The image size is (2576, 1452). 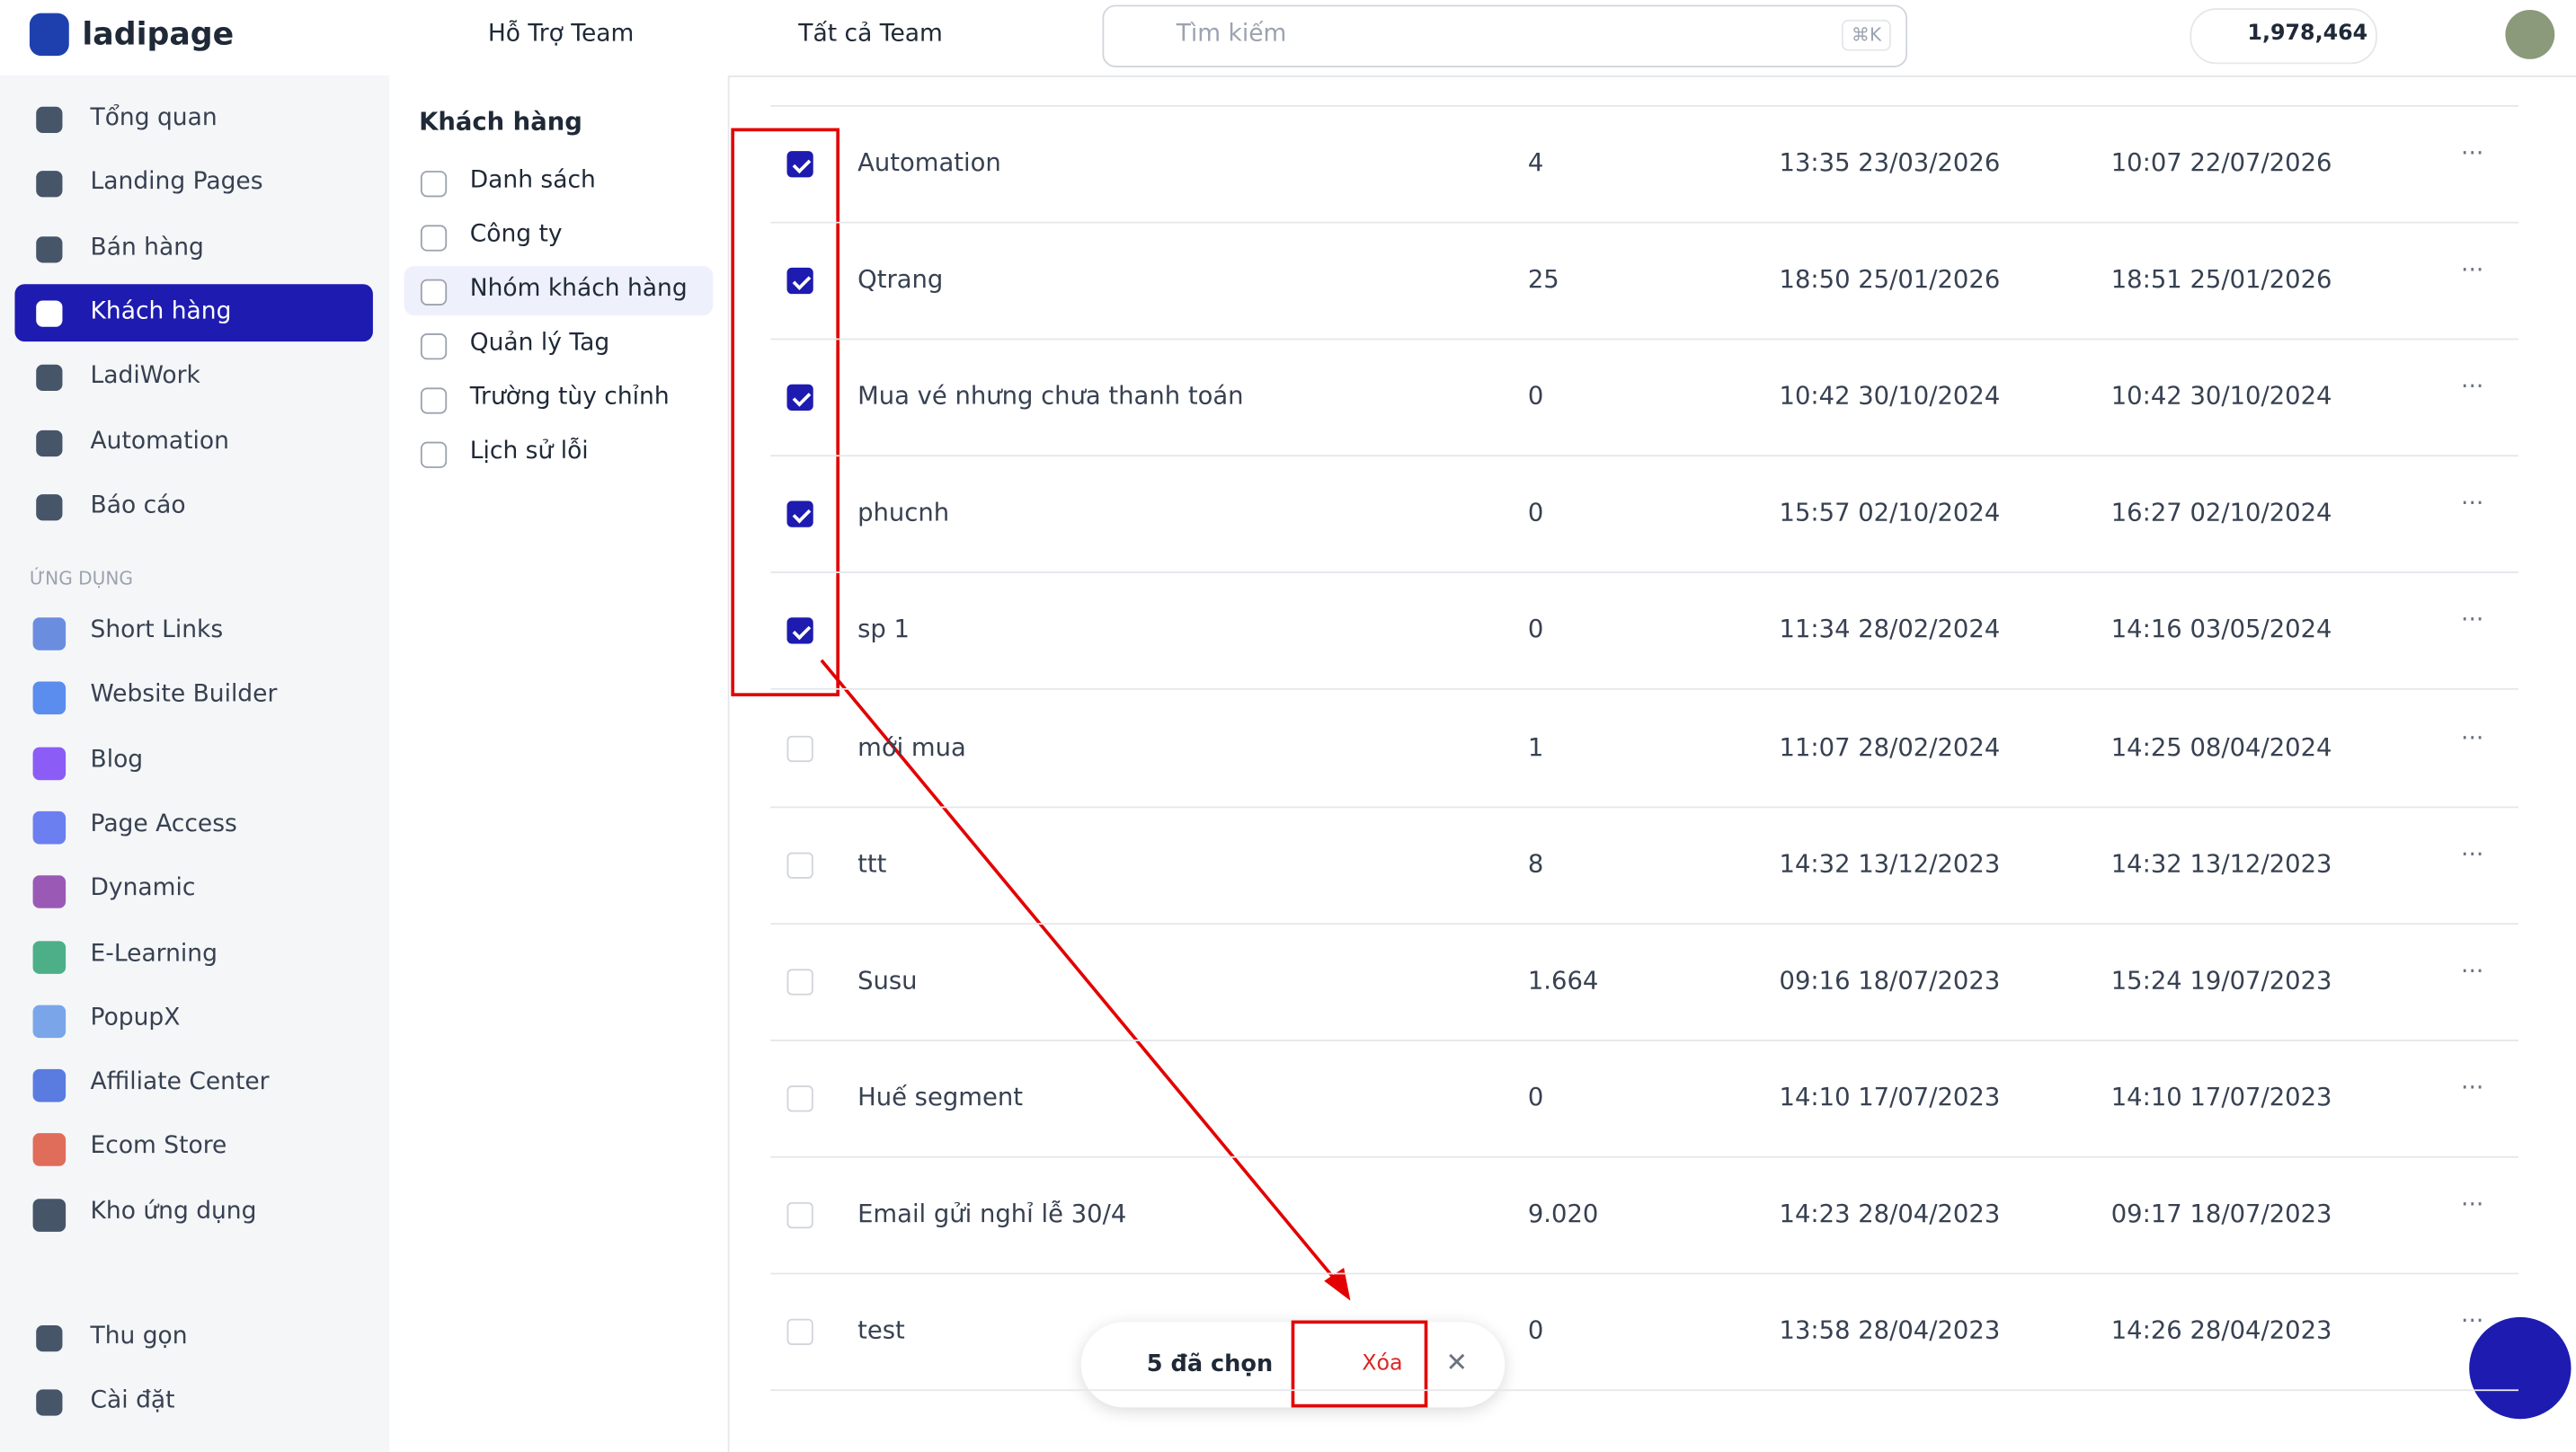 I want to click on customer-count: 0, so click(x=1535, y=513).